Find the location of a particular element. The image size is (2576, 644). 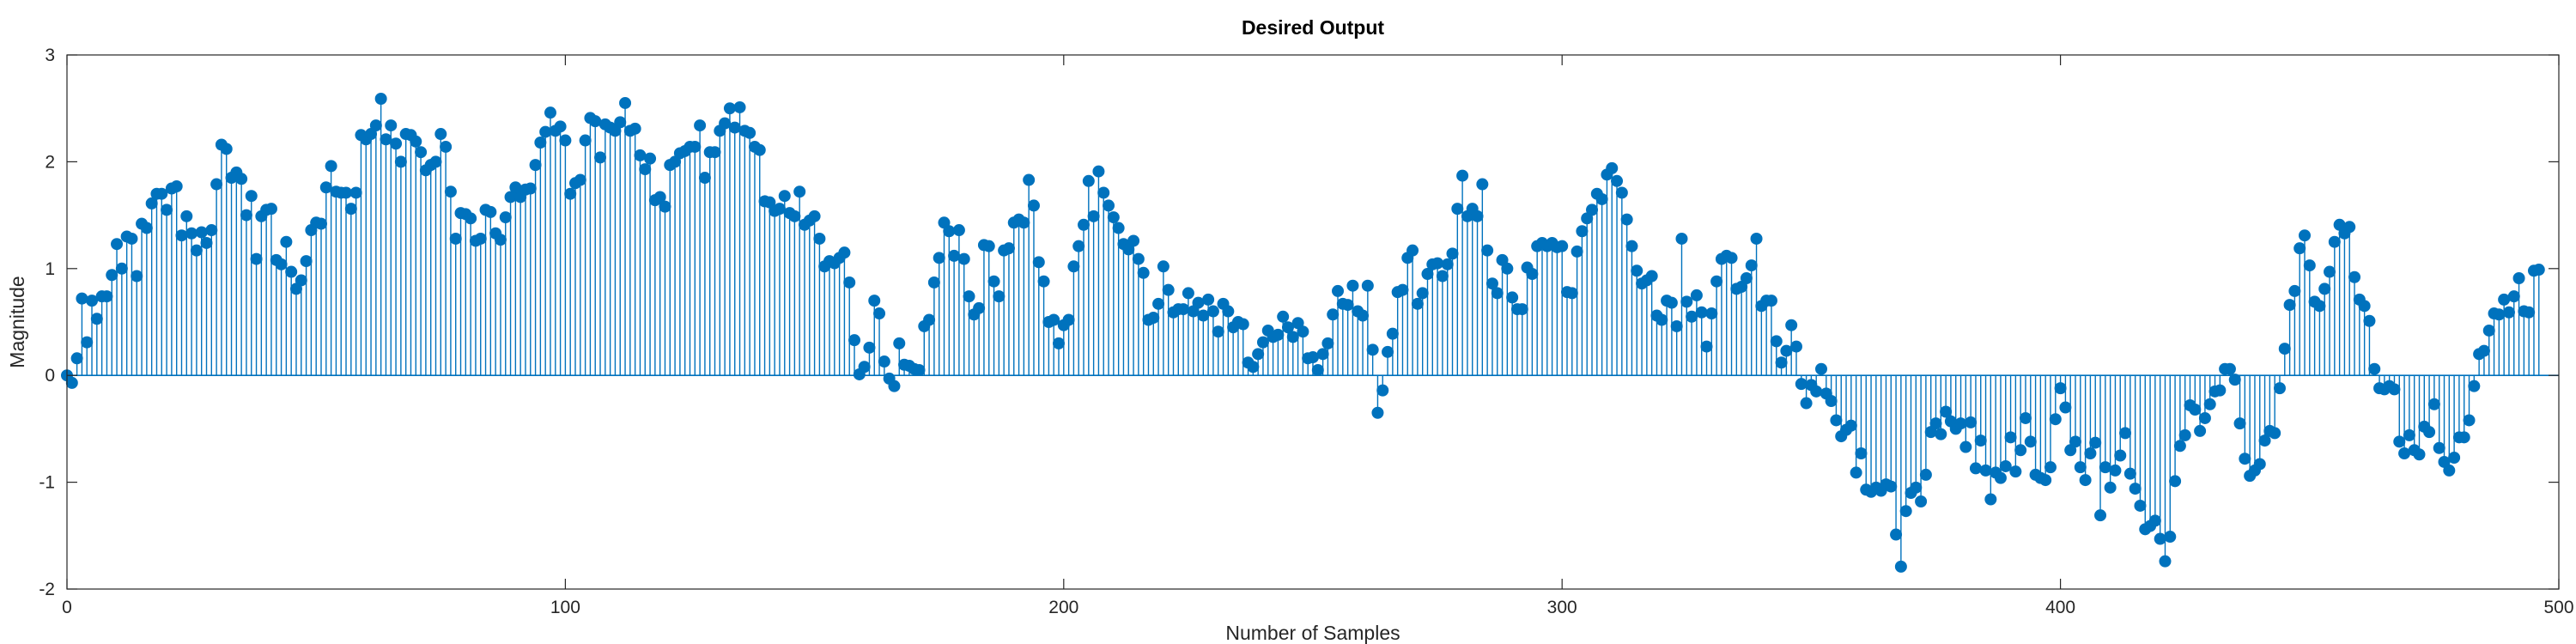

y-tick-label: -2 is located at coordinates (47, 589).